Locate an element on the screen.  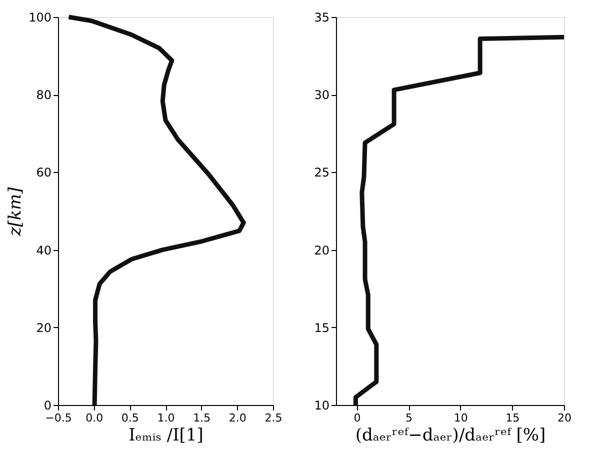
x-tick-label: 5 is located at coordinates (409, 418).